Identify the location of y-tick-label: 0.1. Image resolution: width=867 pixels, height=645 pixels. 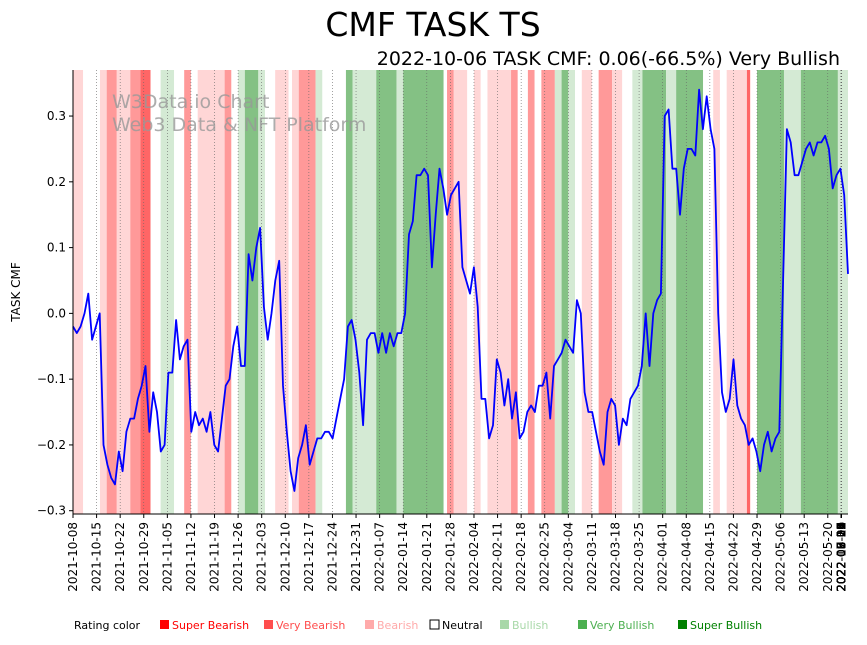
(56, 248).